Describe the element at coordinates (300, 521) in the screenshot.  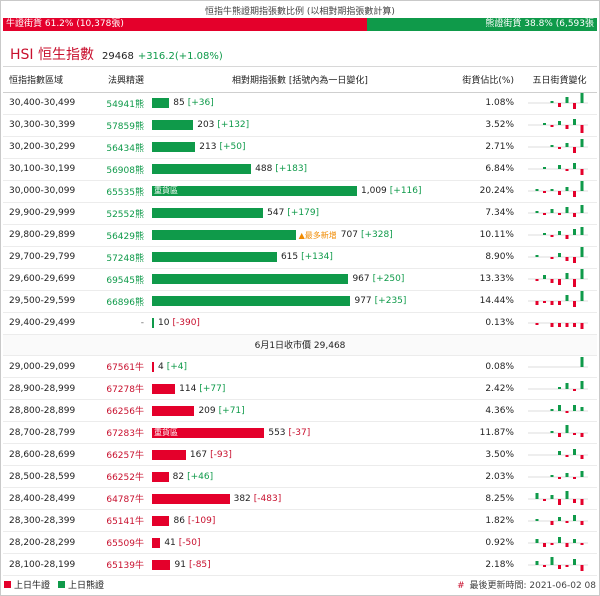
I see `contracts-cell: 86 [-109]` at that location.